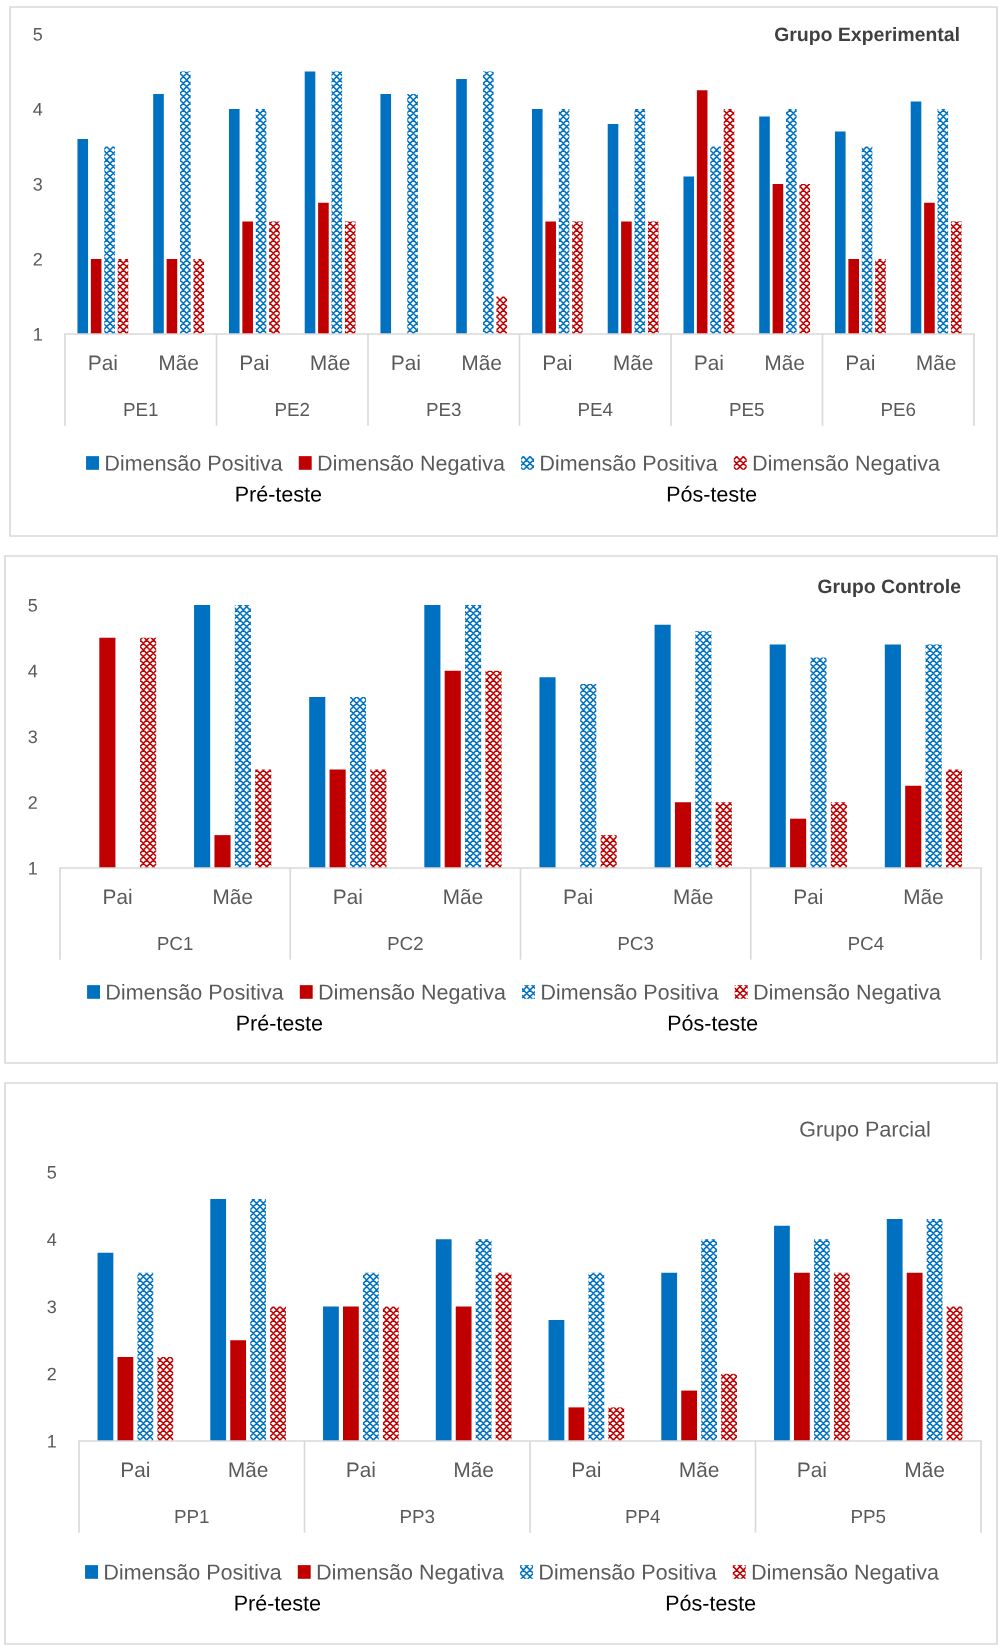  Describe the element at coordinates (405, 943) in the screenshot. I see `text: PC2` at that location.